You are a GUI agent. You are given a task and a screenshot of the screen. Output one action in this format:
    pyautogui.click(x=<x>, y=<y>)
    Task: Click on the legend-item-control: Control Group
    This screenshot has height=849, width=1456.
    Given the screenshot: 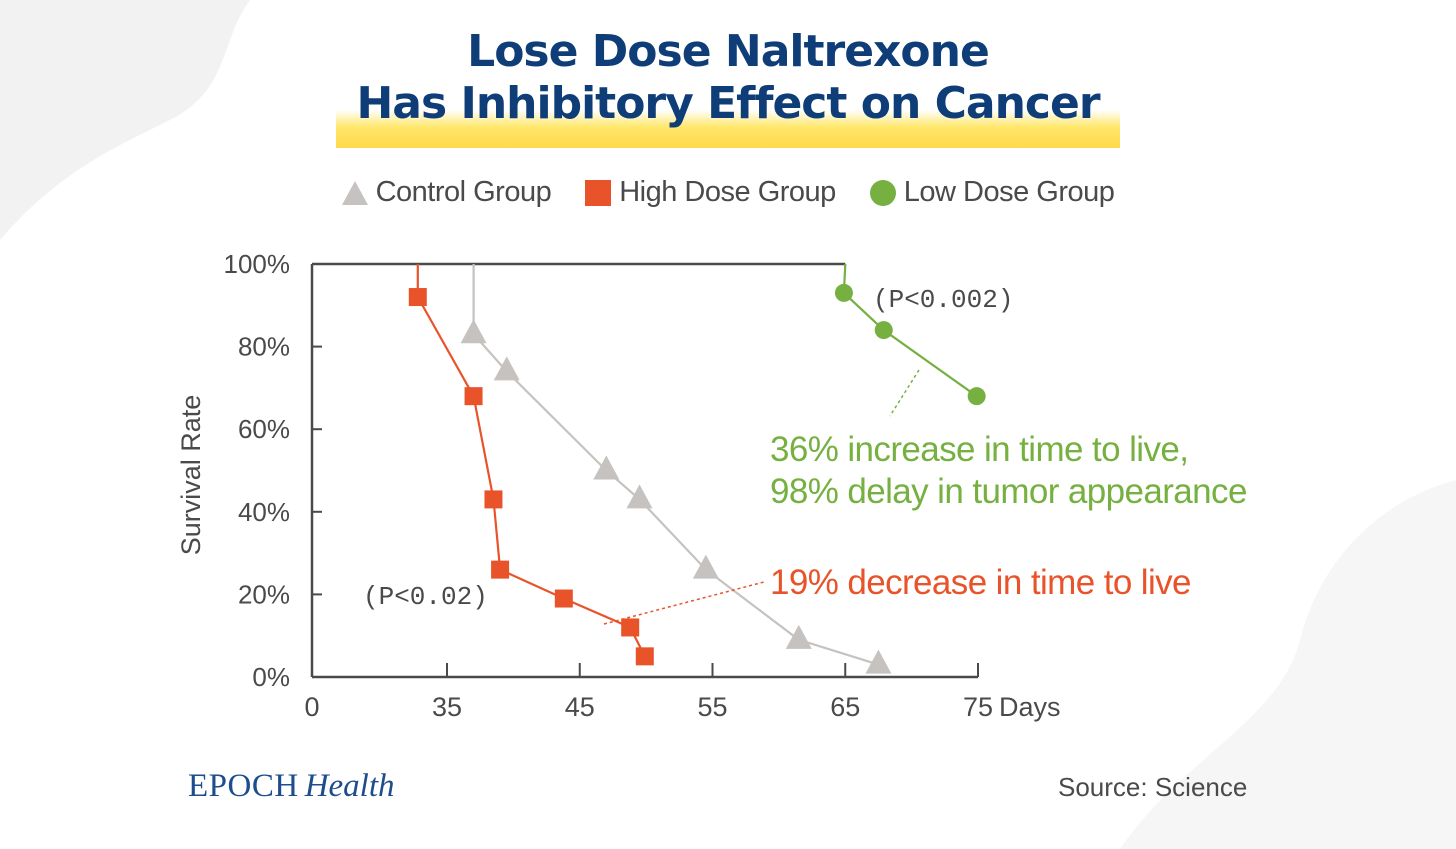 What is the action you would take?
    pyautogui.click(x=446, y=192)
    